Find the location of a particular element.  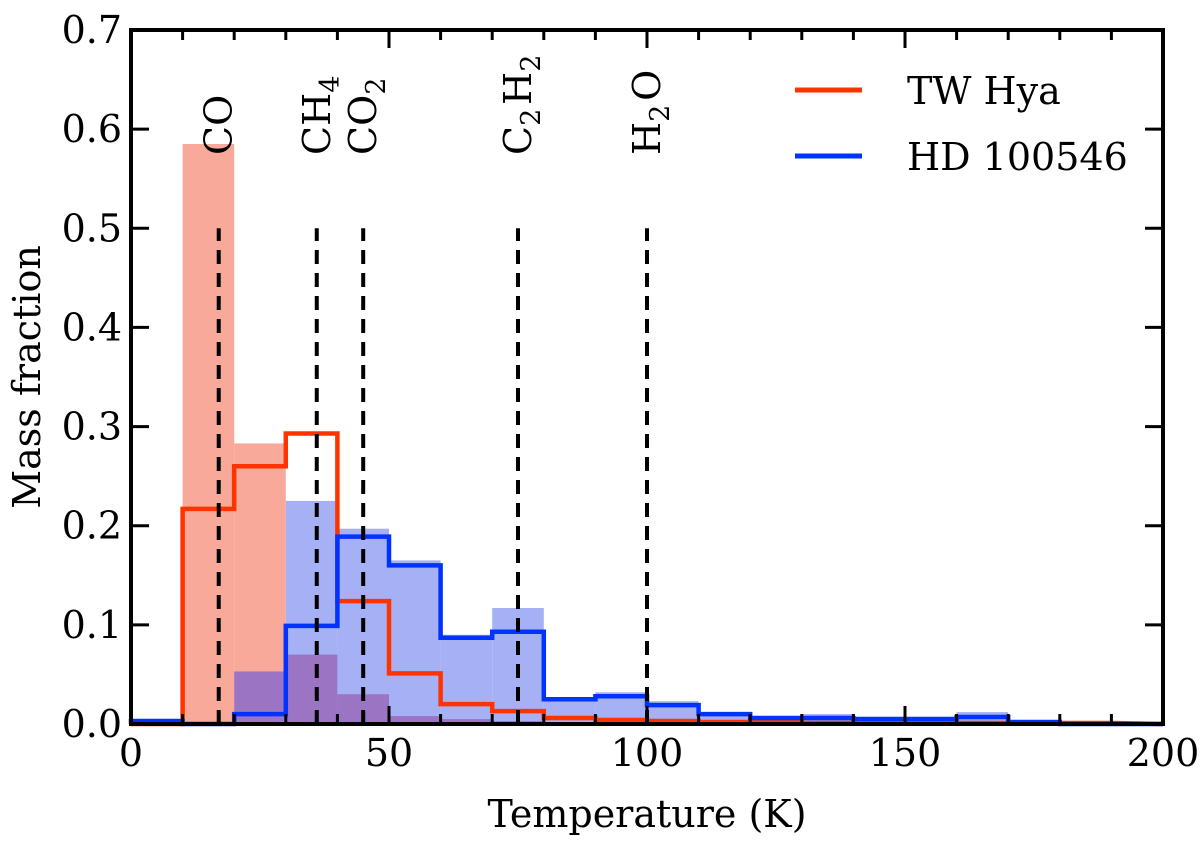

molecule-label-4: H2 O is located at coordinates (650, 112).